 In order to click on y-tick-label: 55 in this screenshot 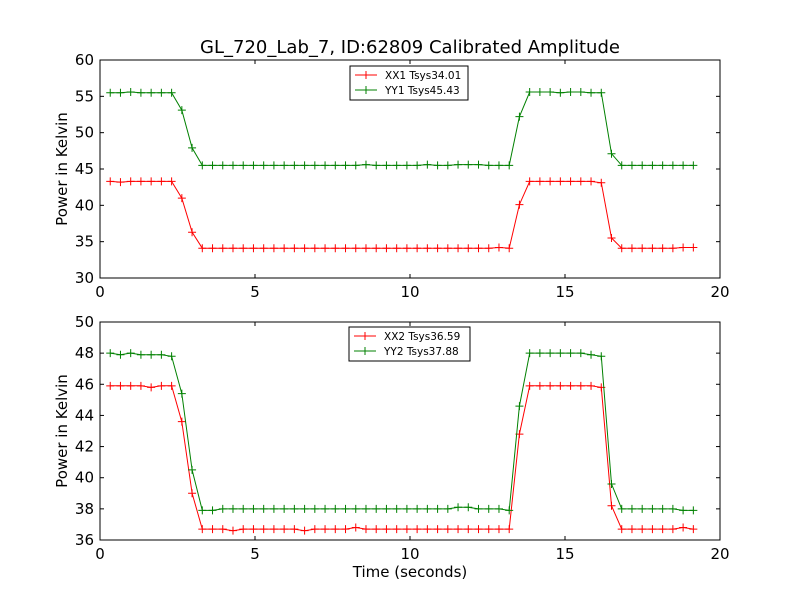, I will do `click(84, 96)`.